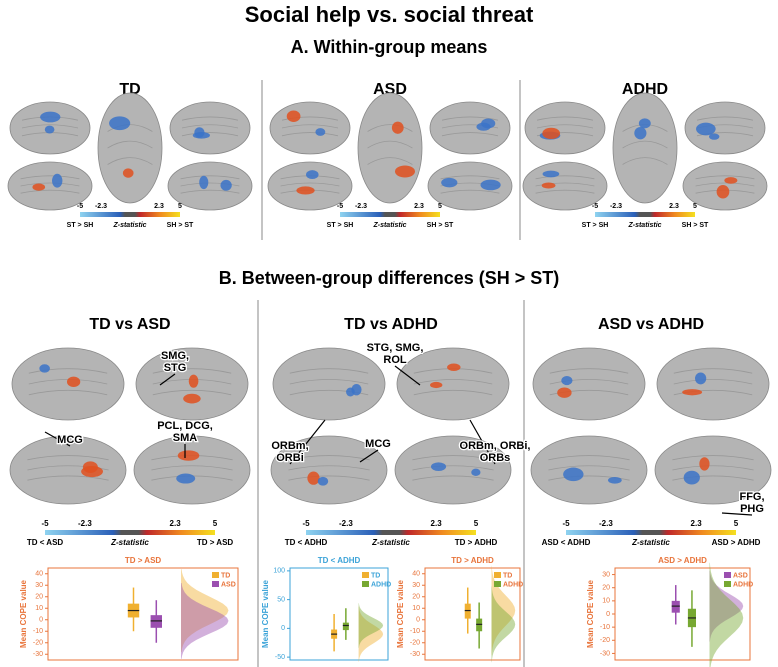 The height and width of the screenshot is (667, 778). I want to click on colorbar-label: ASD > ADHD, so click(736, 542).